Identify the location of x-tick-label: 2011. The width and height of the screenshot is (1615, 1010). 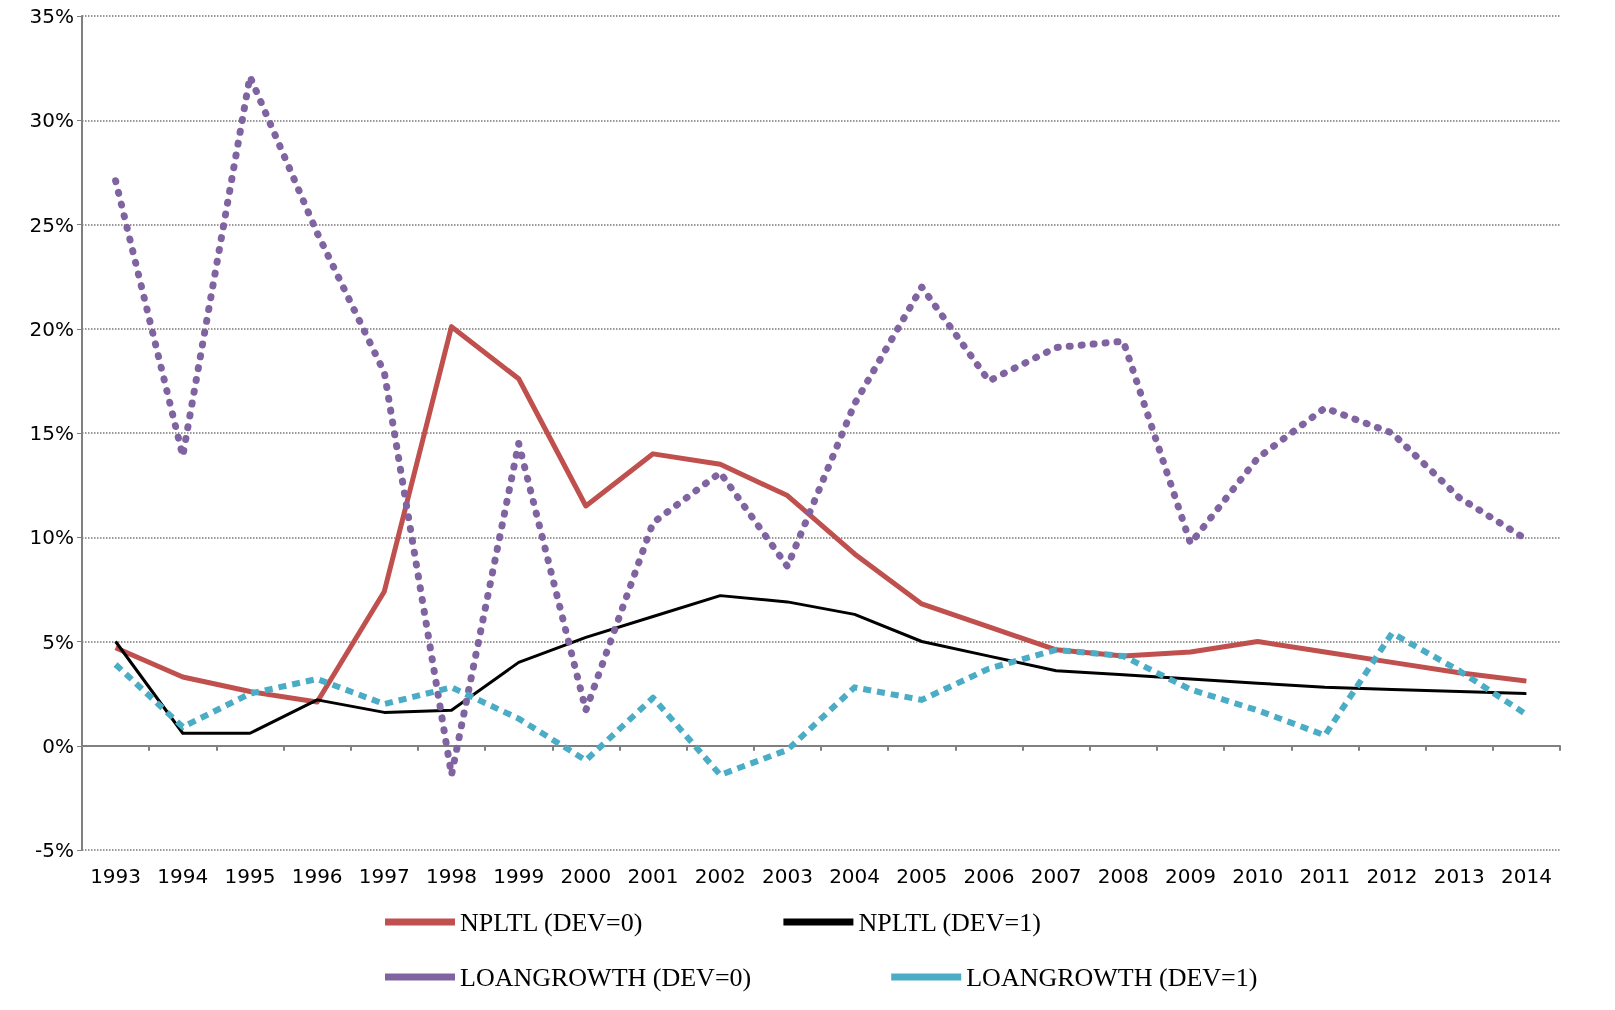
(1325, 876).